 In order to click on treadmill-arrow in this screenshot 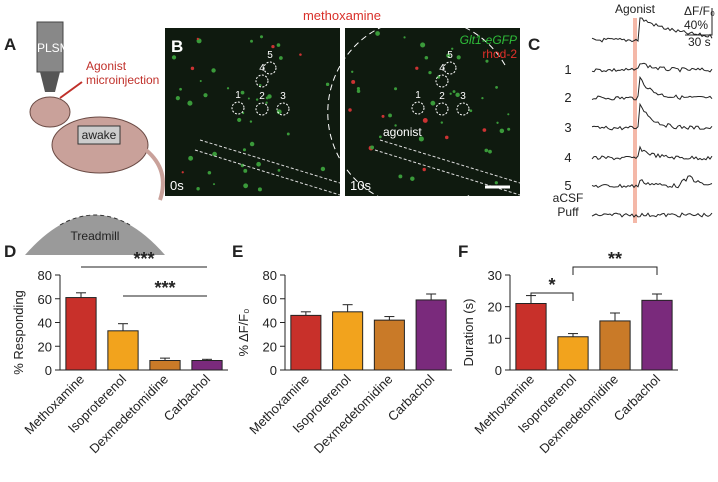, I will do `click(95, 220)`.